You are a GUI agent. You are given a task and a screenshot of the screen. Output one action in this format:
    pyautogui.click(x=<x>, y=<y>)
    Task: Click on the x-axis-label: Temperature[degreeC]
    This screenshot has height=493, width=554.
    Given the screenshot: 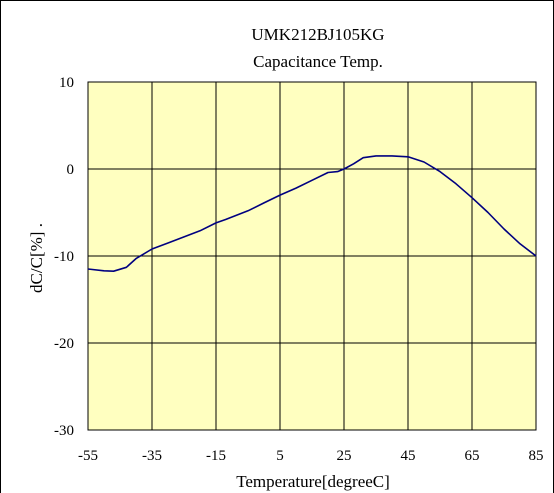 What is the action you would take?
    pyautogui.click(x=313, y=481)
    